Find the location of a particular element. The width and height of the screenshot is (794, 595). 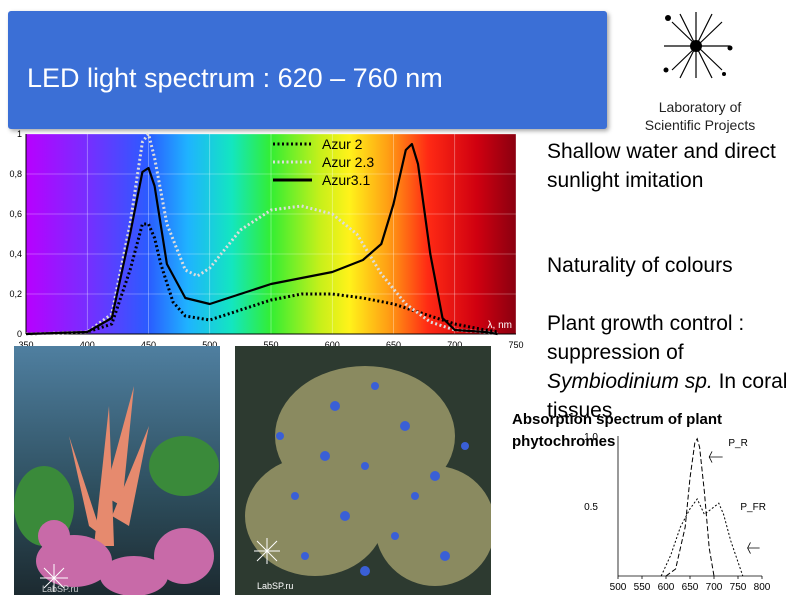

phytochrome-x-tick-label: 500 is located at coordinates (618, 587).